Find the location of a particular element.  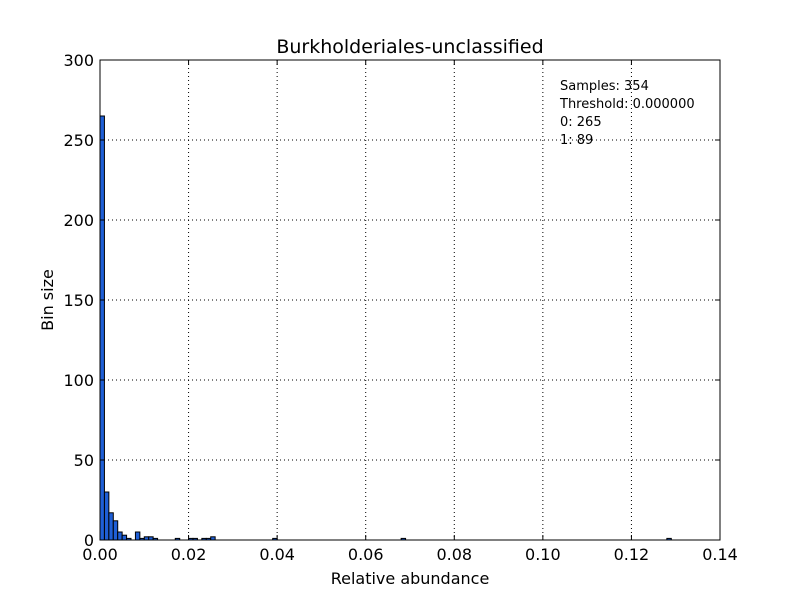

y-tick-label: 200 is located at coordinates (78, 220).